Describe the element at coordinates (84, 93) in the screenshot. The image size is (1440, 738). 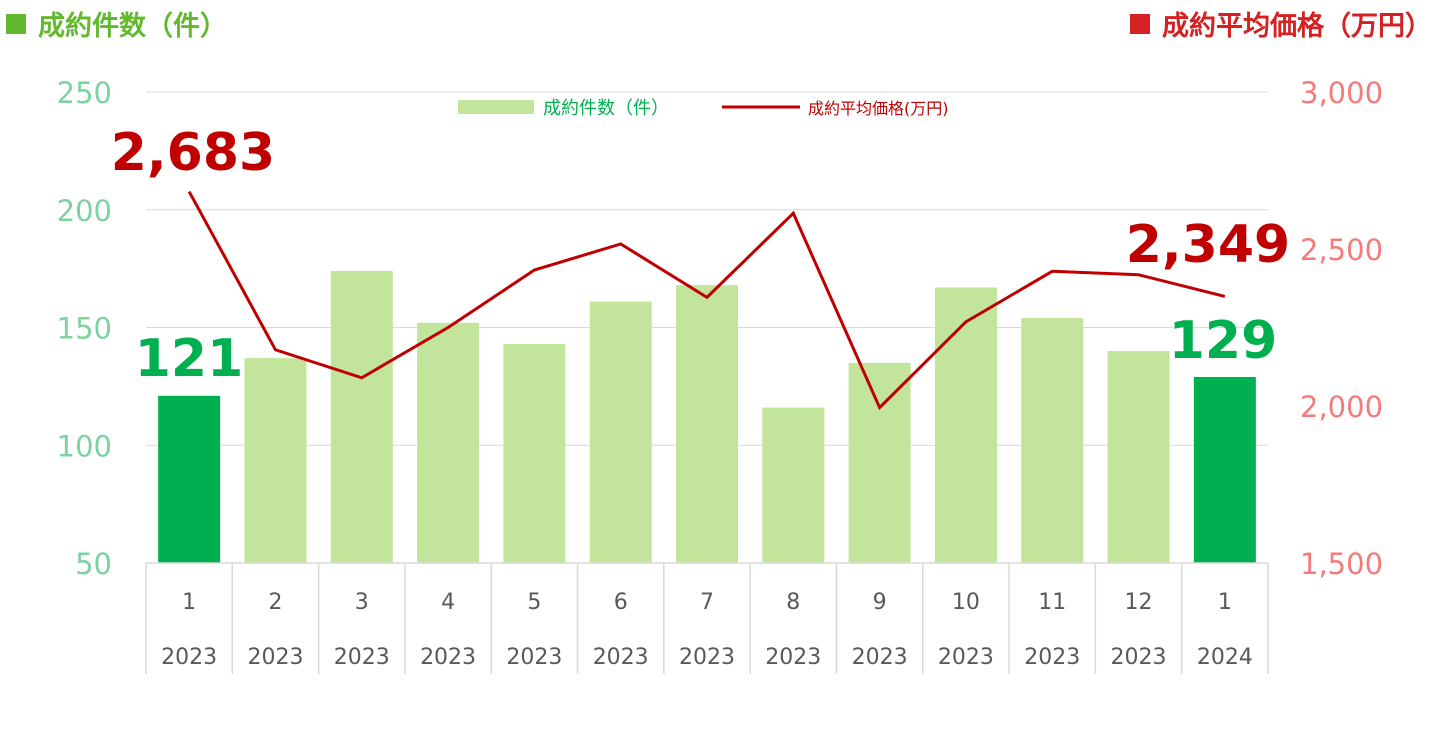
I see `y-left-tick-label: 250` at that location.